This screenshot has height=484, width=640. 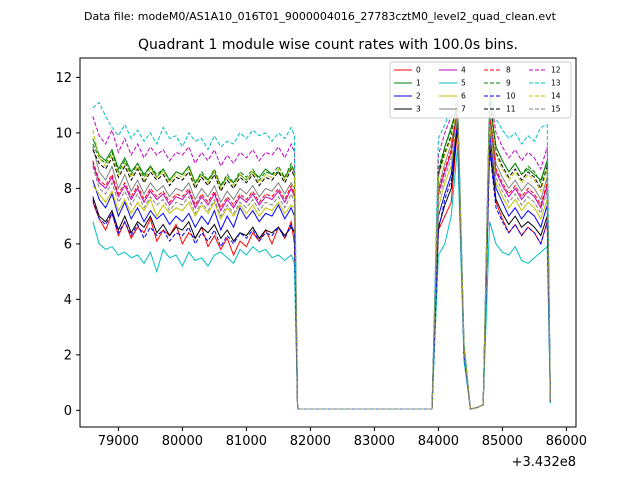 I want to click on legend-label-5: 5, so click(x=463, y=83).